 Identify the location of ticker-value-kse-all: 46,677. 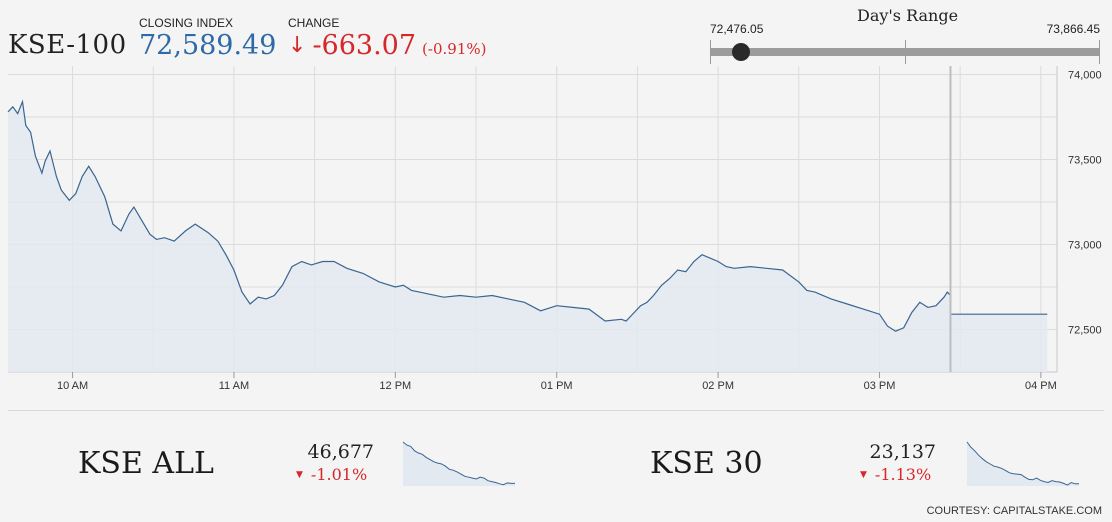
(340, 452).